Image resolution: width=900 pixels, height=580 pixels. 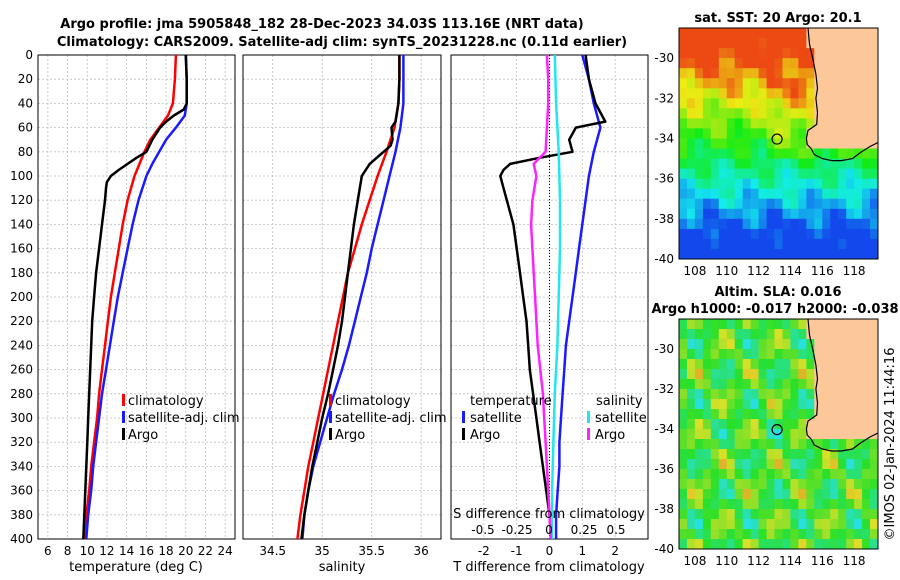 What do you see at coordinates (556, 296) in the screenshot?
I see `series-line-salinity-satellite` at bounding box center [556, 296].